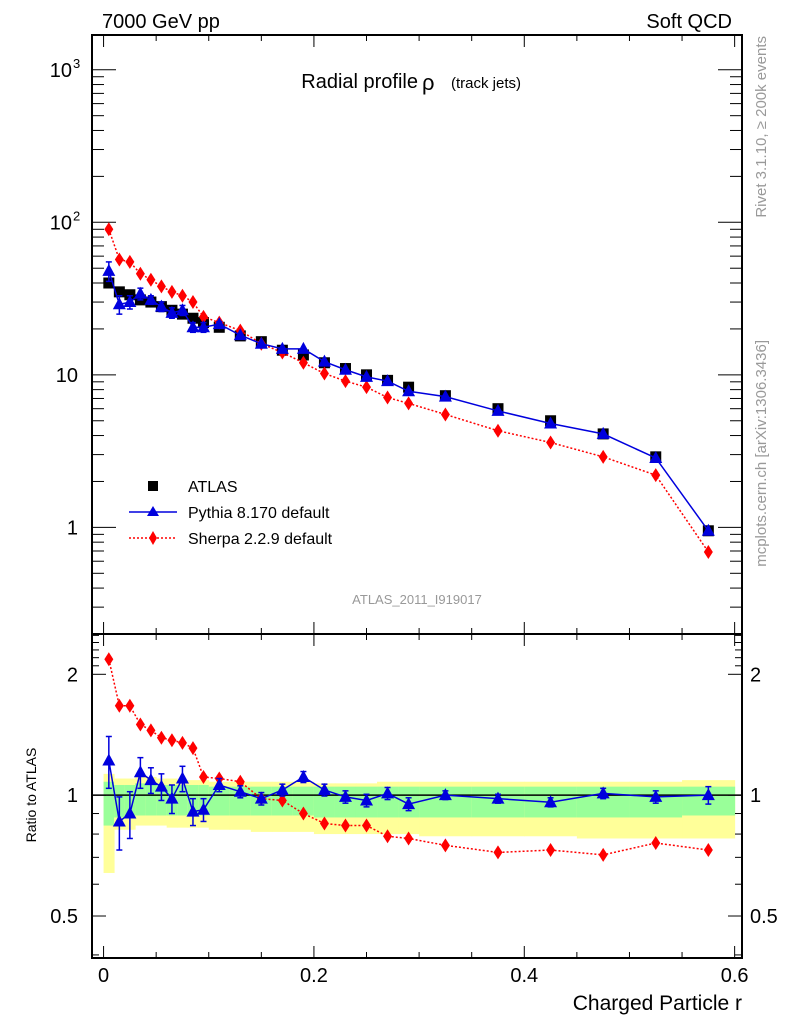 Image resolution: width=786 pixels, height=1024 pixels. What do you see at coordinates (417, 823) in the screenshot?
I see `ratio-uncertainty-bands` at bounding box center [417, 823].